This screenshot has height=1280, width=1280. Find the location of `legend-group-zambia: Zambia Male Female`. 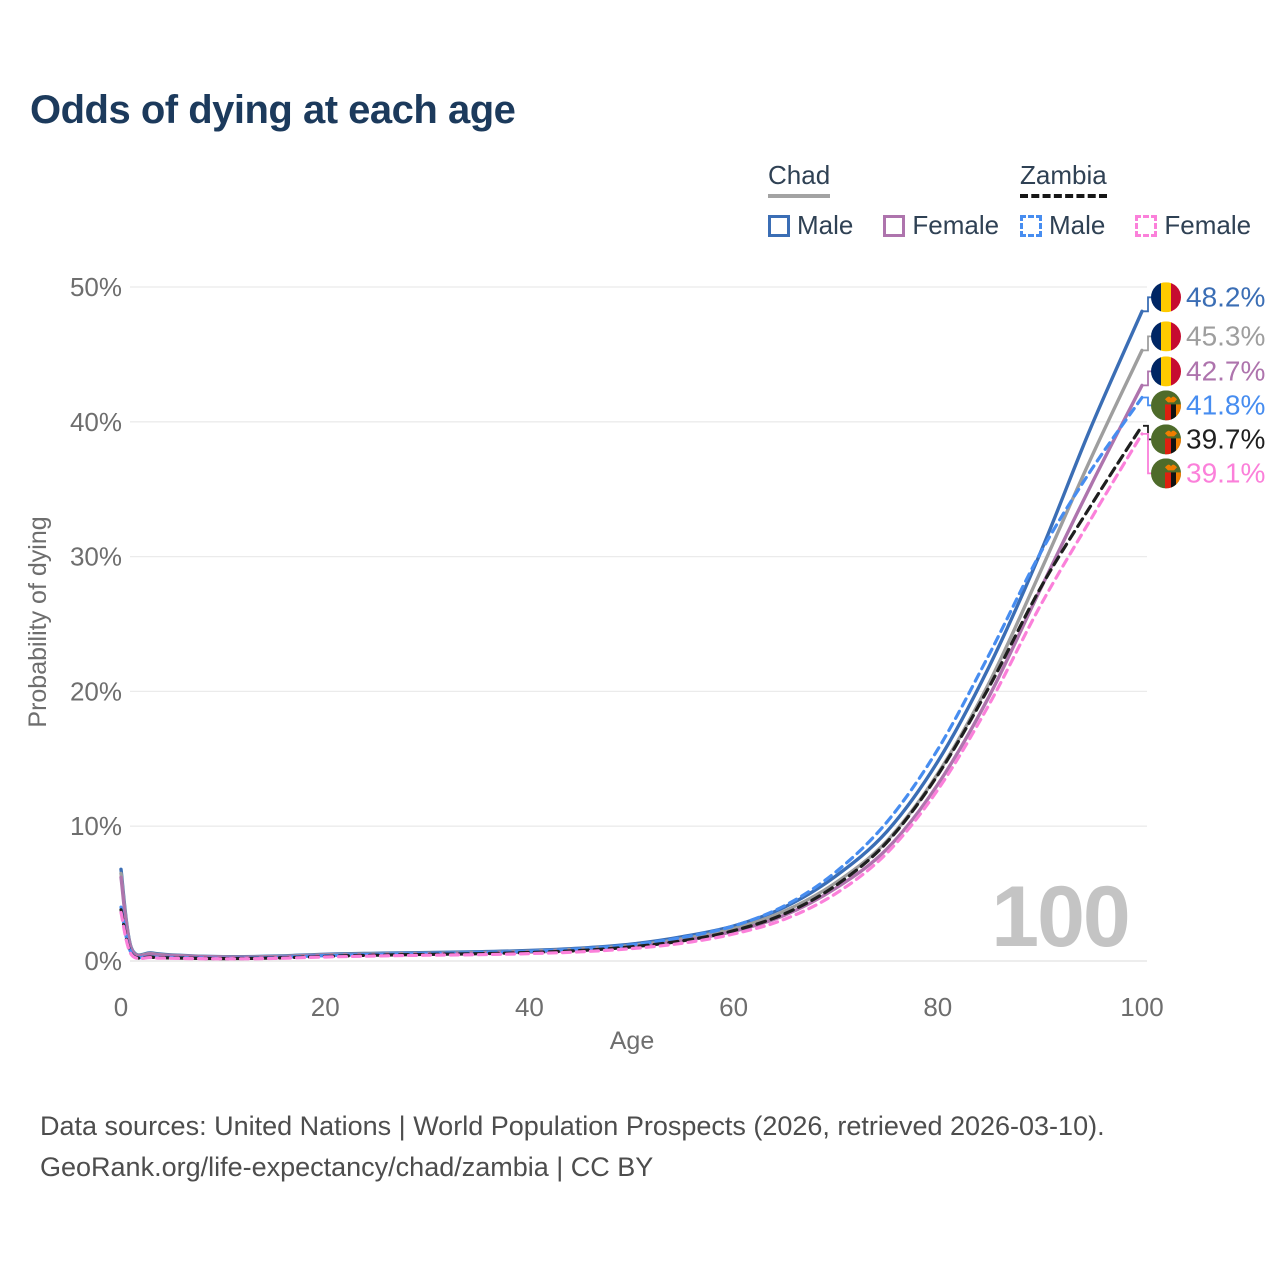

legend-group-zambia: Zambia Male Female is located at coordinates (1135, 200).